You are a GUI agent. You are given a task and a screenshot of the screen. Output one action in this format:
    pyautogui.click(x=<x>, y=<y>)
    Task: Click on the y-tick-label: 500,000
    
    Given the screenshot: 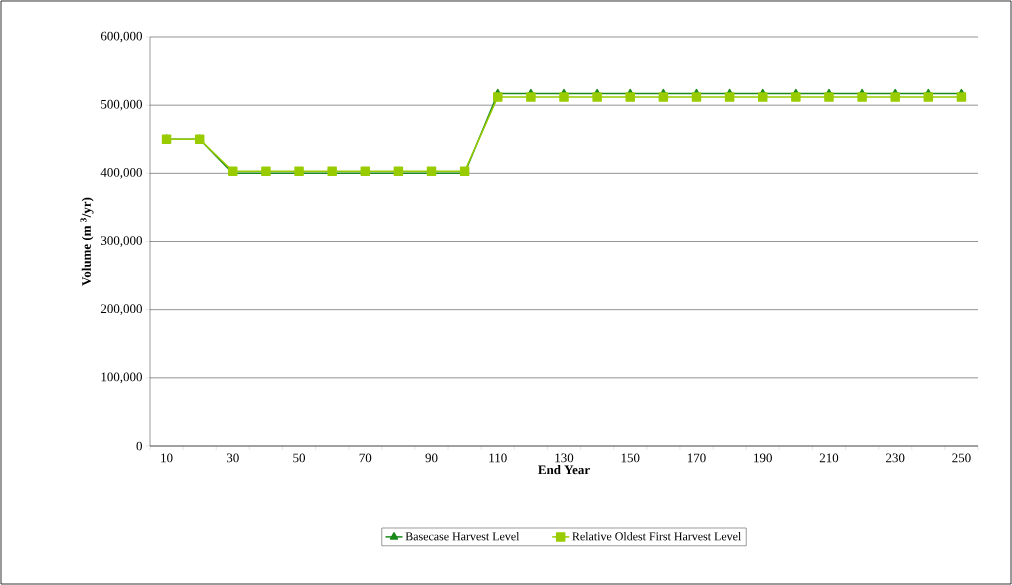 What is the action you would take?
    pyautogui.click(x=121, y=105)
    